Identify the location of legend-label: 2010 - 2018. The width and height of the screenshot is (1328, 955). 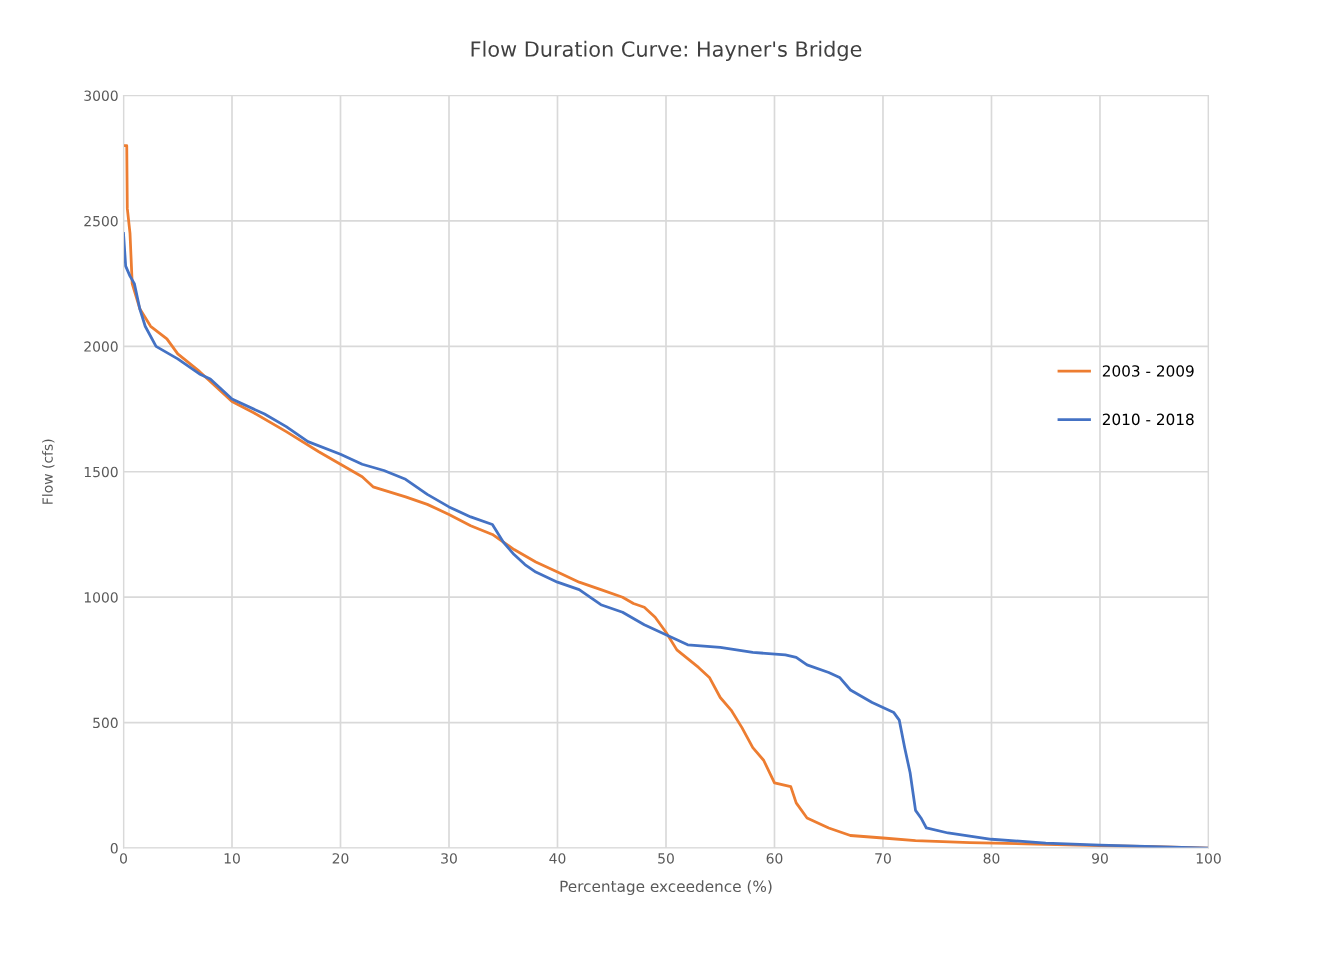
(1148, 419).